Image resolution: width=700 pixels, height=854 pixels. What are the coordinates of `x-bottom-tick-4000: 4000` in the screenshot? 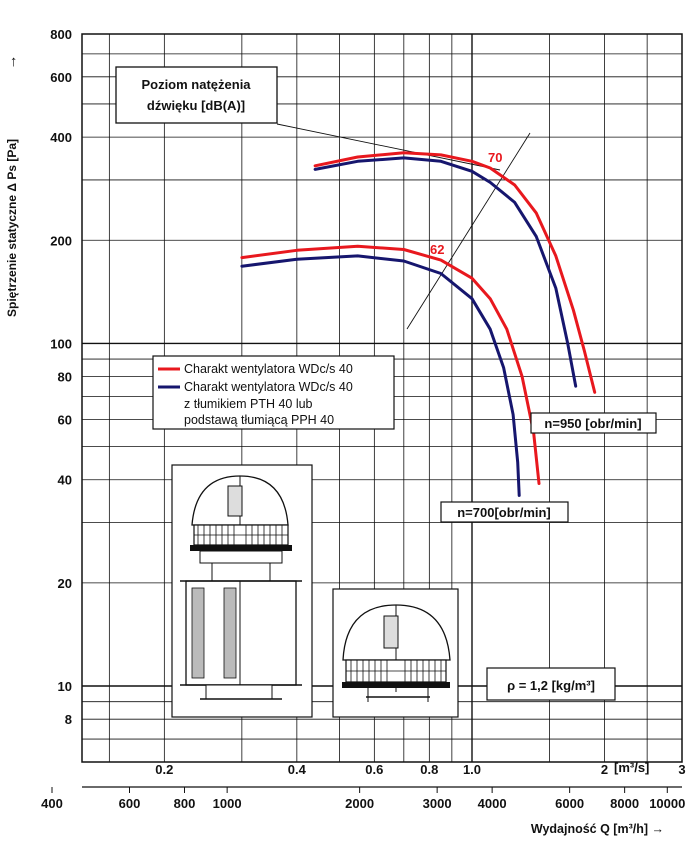 It's located at (492, 803).